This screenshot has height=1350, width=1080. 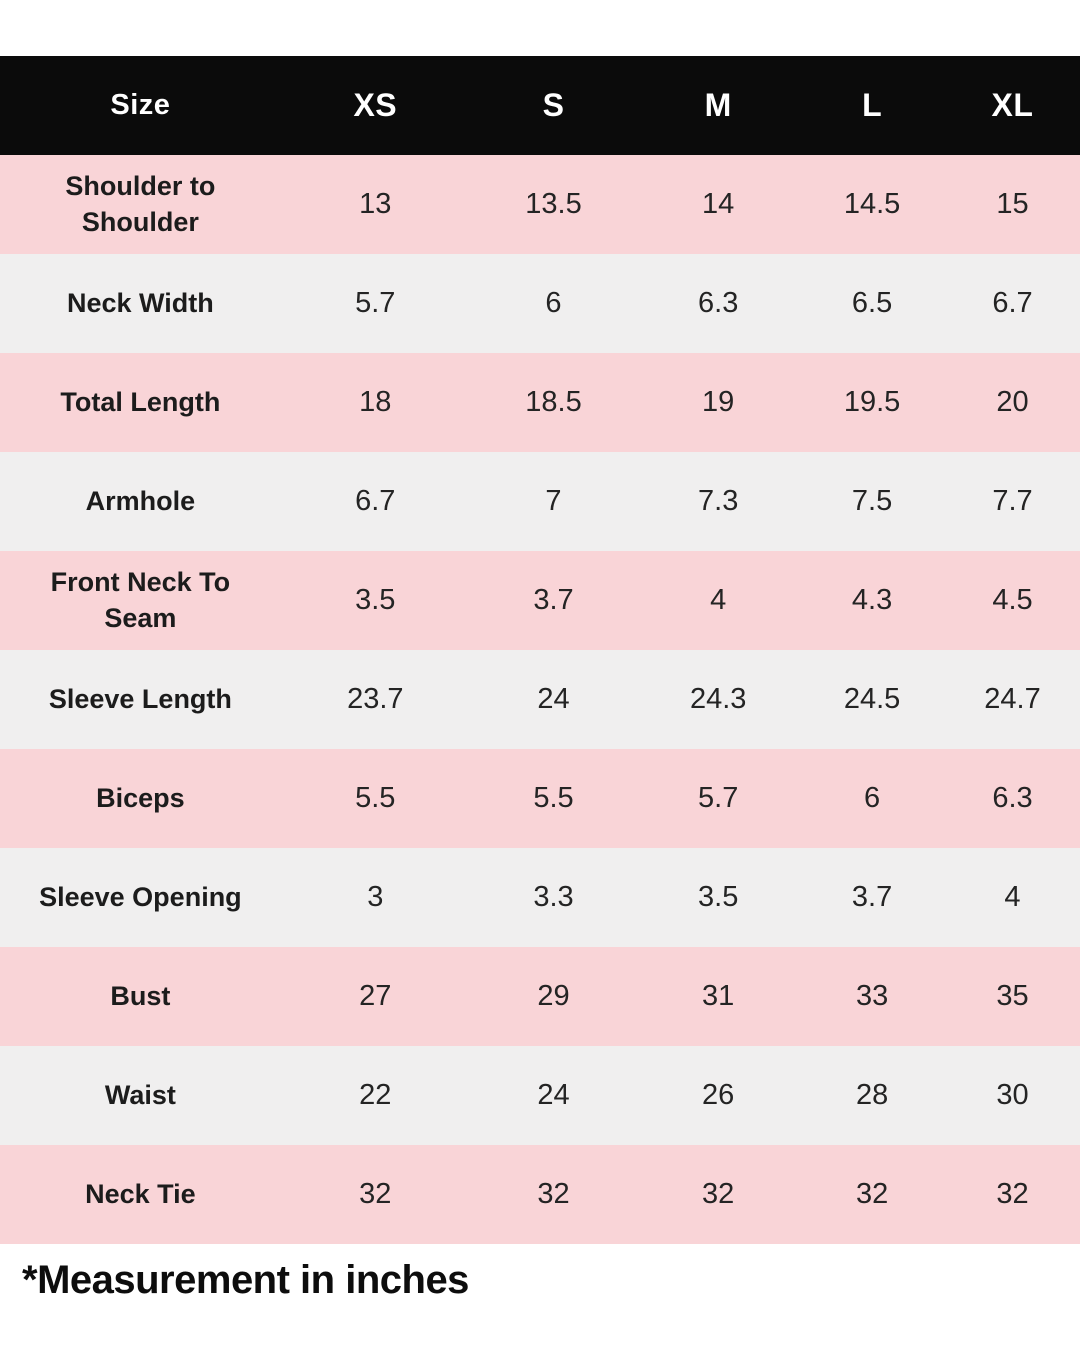 I want to click on column-header: XS, so click(x=375, y=105).